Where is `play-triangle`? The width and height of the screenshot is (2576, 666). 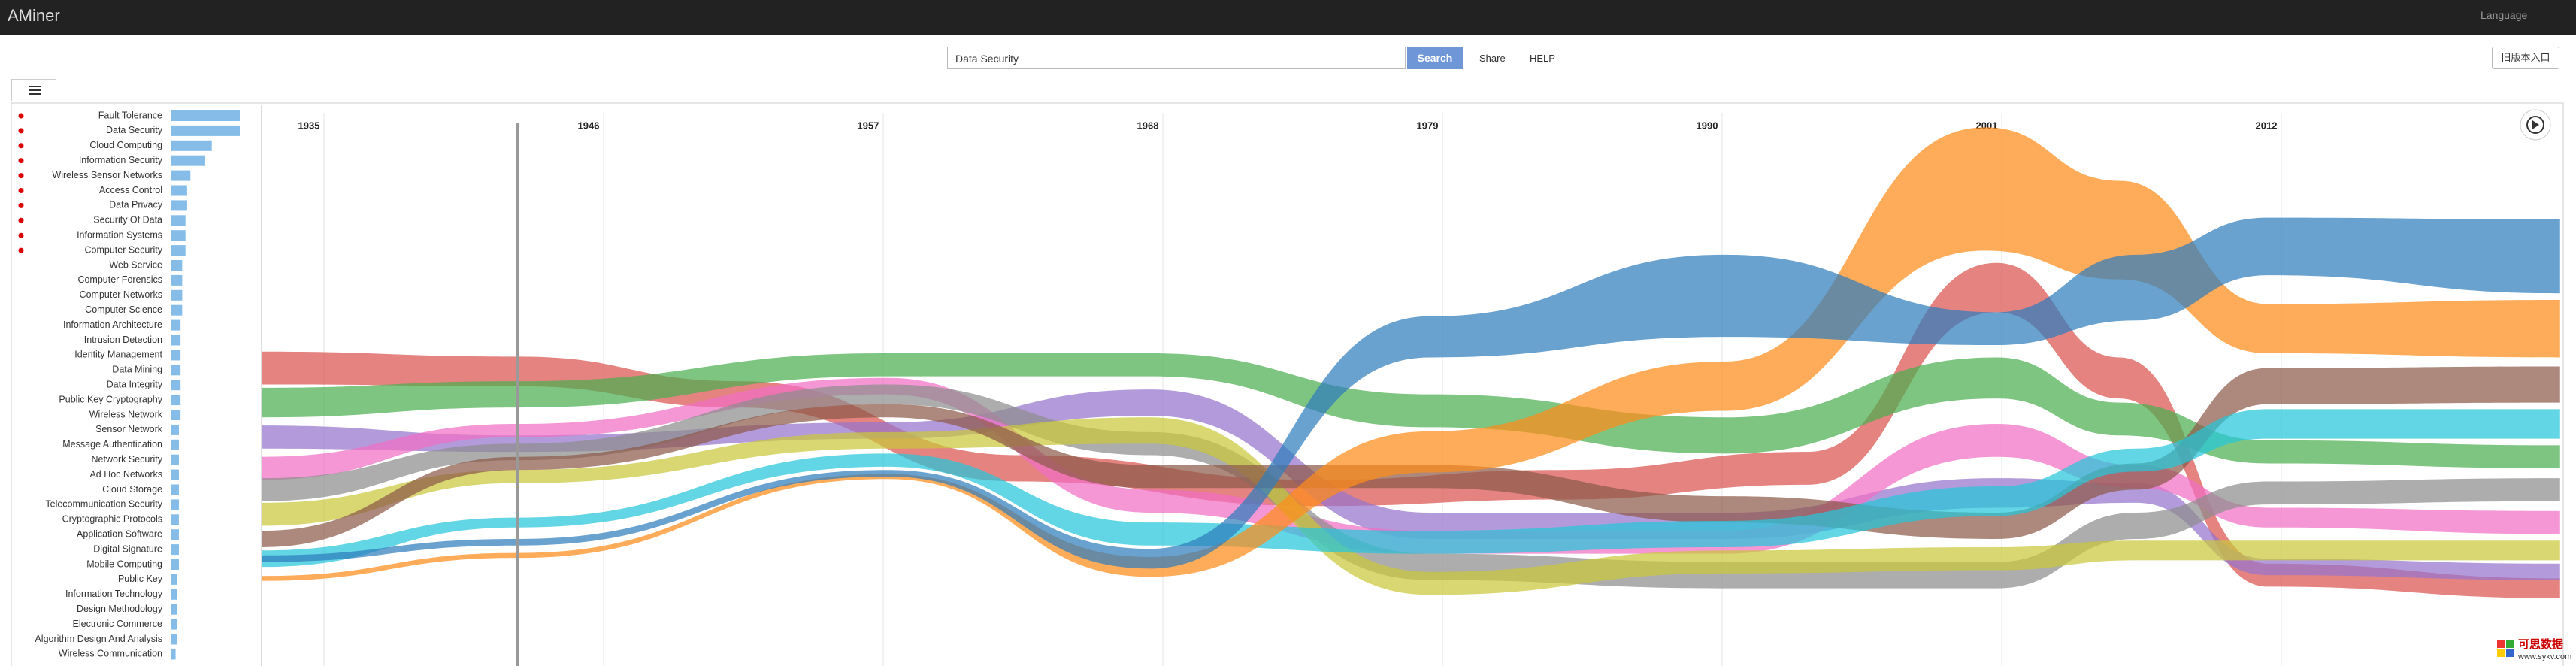 play-triangle is located at coordinates (2535, 125).